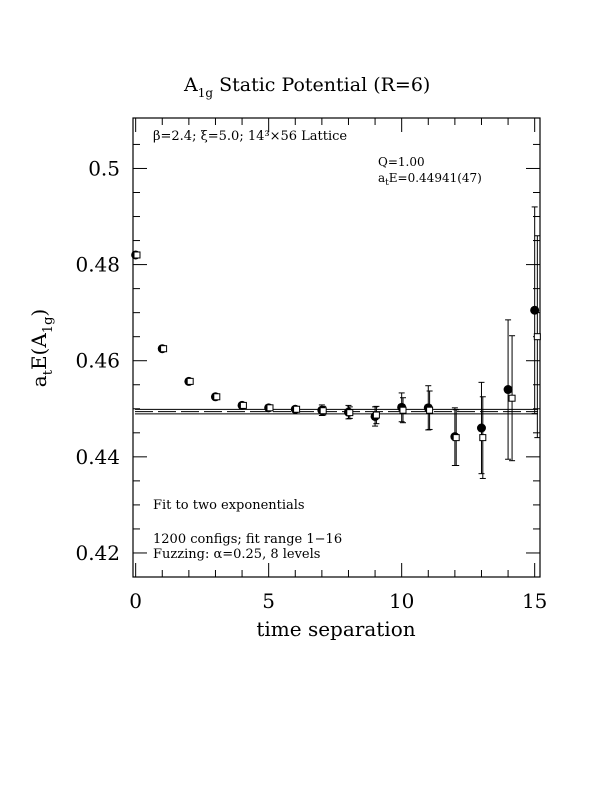  I want to click on energy-annotation: atE=0.44941(47), so click(430, 179).